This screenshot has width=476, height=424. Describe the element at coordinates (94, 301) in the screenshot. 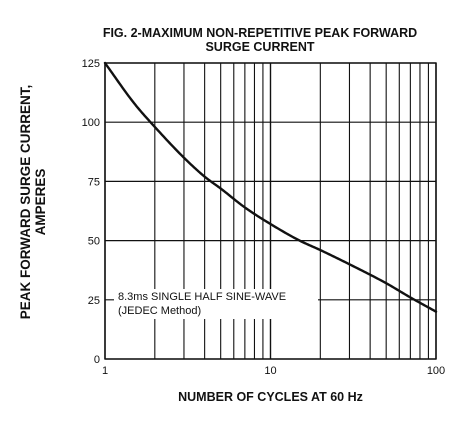

I see `y-tick-label: 25` at that location.